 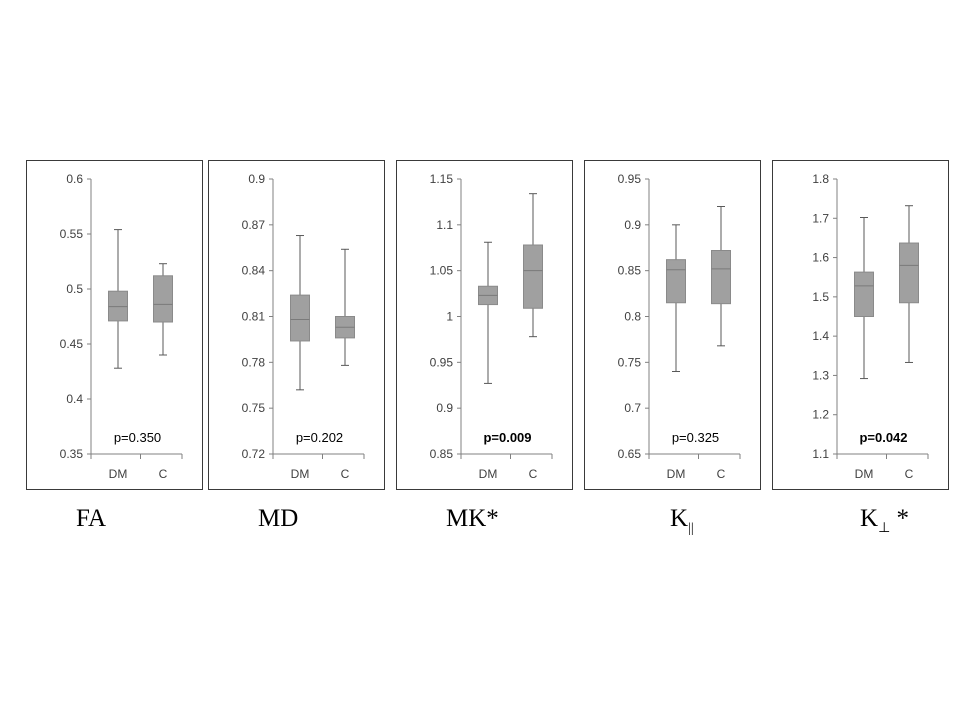 I want to click on y-tick-label: 0.87, so click(x=254, y=225).